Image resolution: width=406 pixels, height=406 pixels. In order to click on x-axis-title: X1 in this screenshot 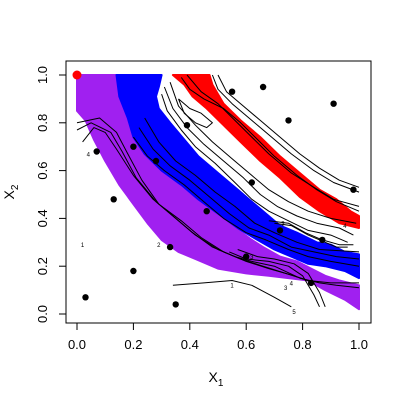, I will do `click(216, 379)`.